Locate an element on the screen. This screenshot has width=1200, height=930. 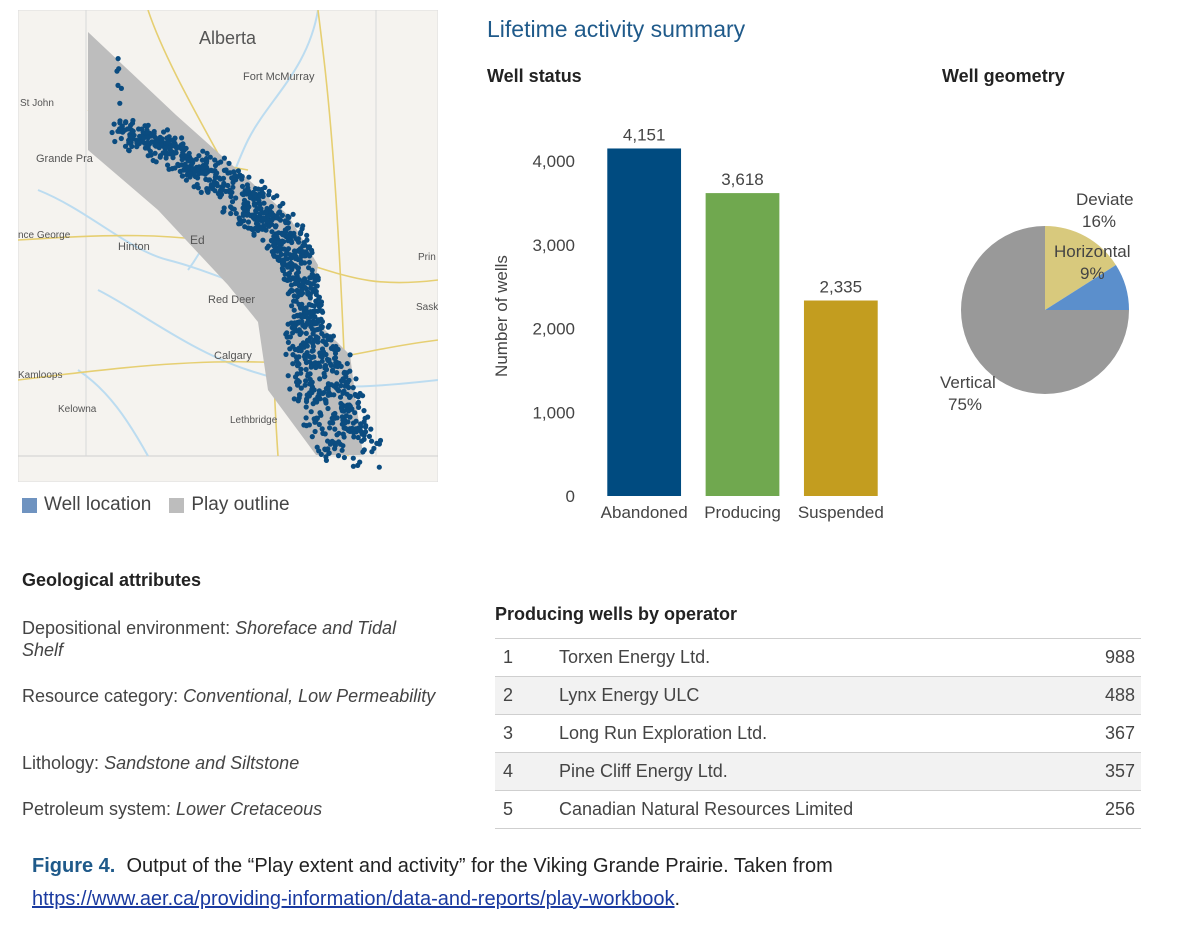
operator-rank: 4 is located at coordinates (527, 771).